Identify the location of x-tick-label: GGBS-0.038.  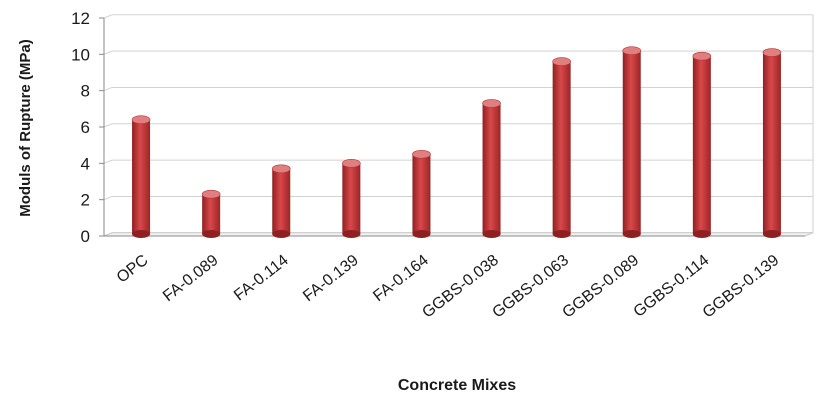
(460, 287).